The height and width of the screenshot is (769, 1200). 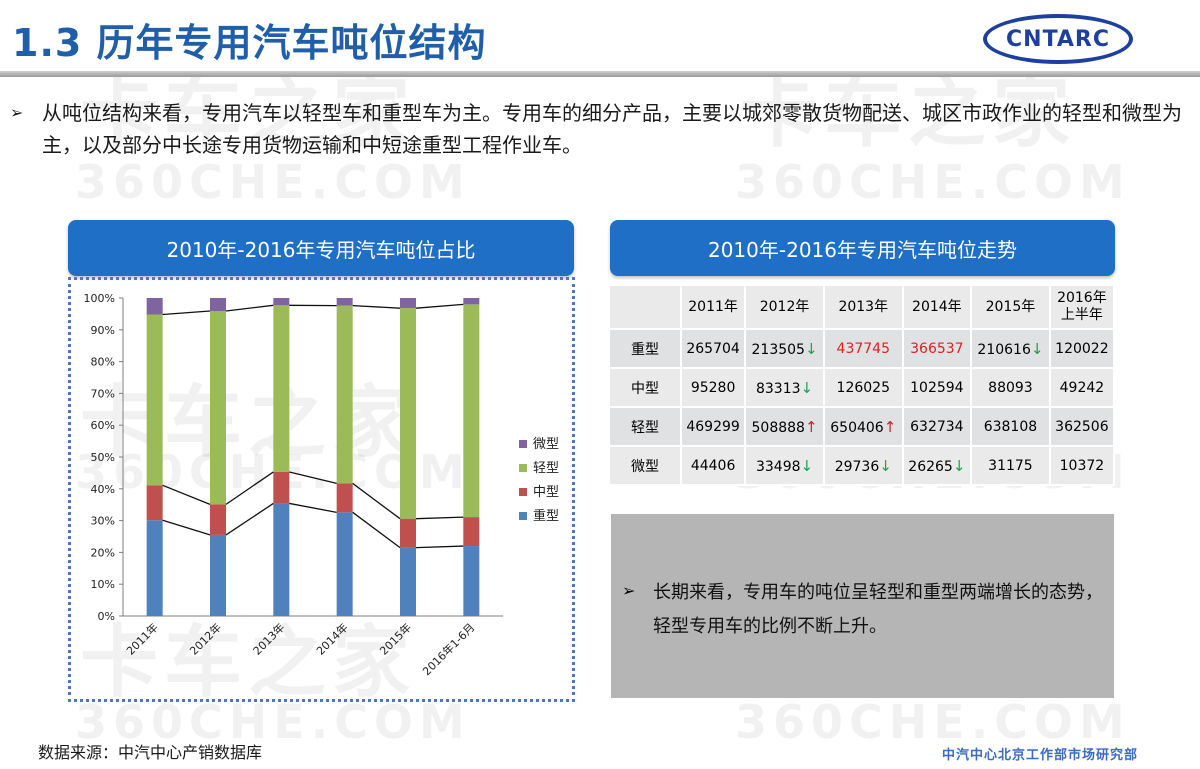 What do you see at coordinates (785, 388) in the screenshot?
I see `table-cell: 83313↓` at bounding box center [785, 388].